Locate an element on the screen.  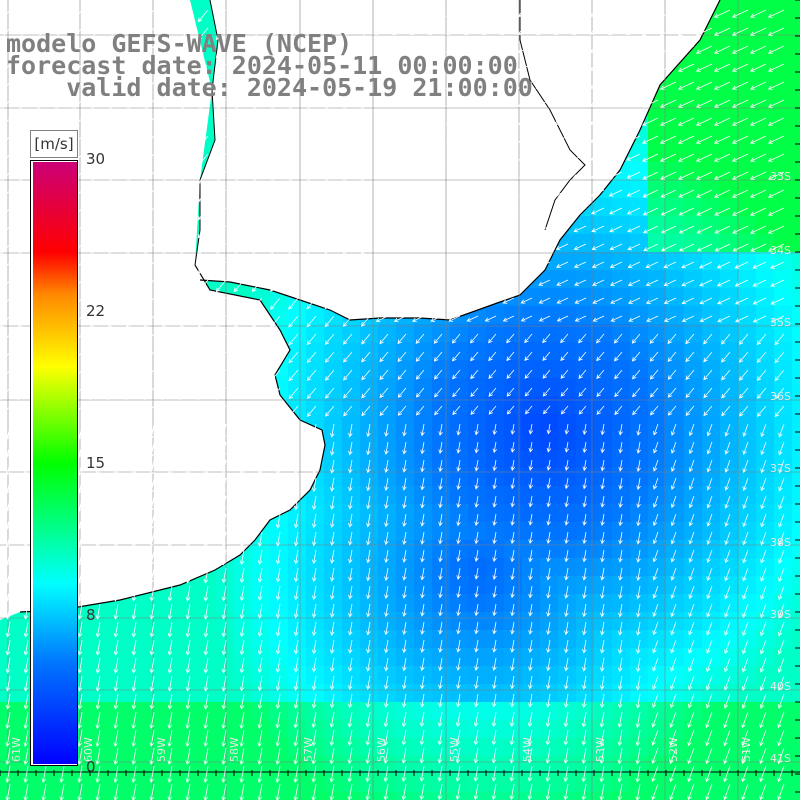
longitude-label: 51W is located at coordinates (746, 749).